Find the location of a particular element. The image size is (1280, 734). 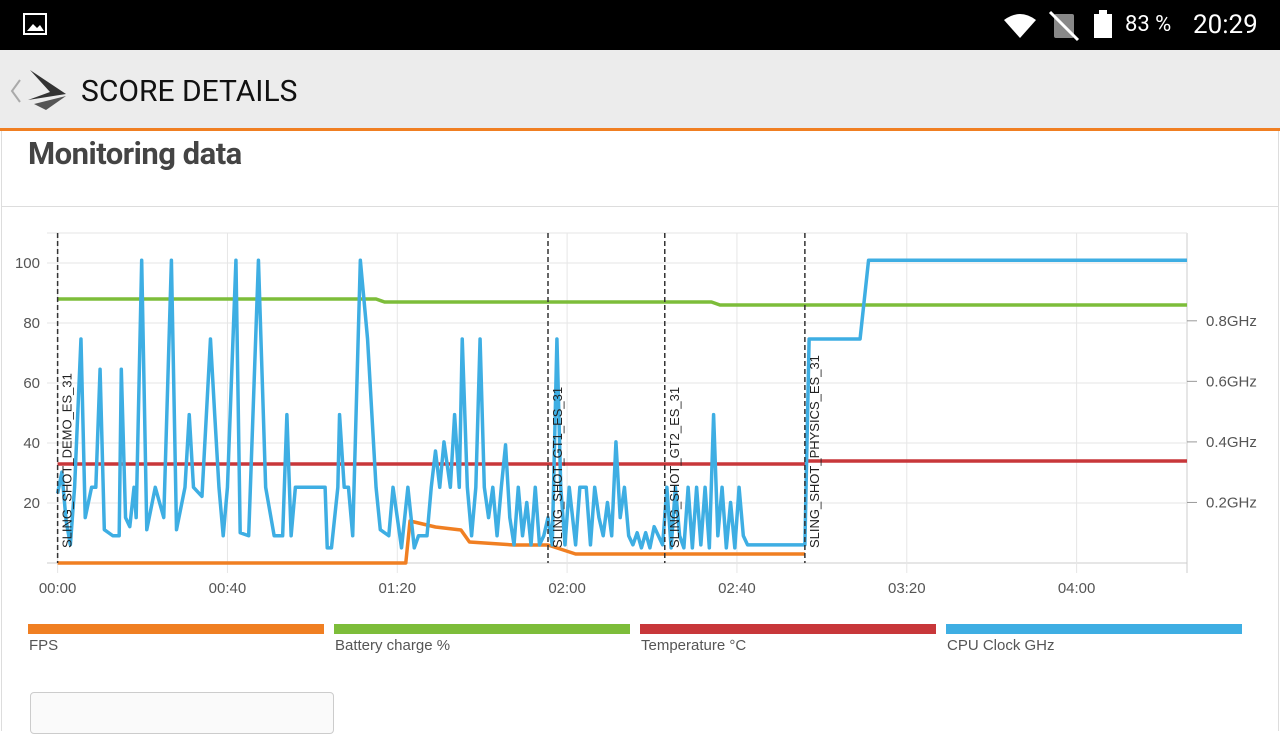

y-tick-label: 80 is located at coordinates (31, 323).